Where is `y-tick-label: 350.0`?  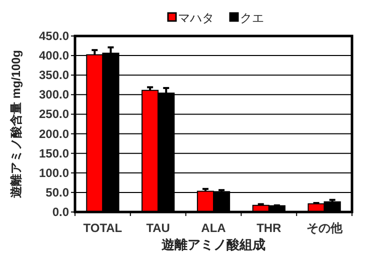
y-tick-label: 350.0 is located at coordinates (54, 75).